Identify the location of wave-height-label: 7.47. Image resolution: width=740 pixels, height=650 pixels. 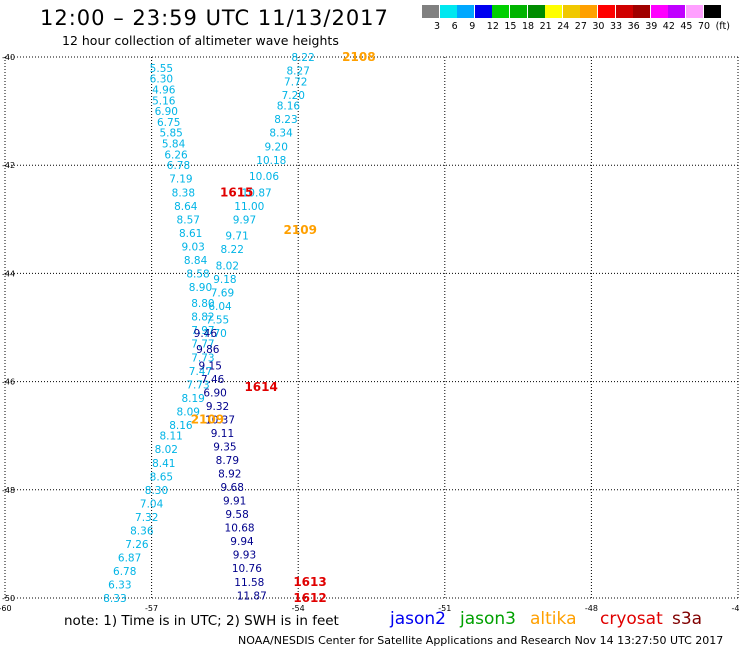
(200, 372).